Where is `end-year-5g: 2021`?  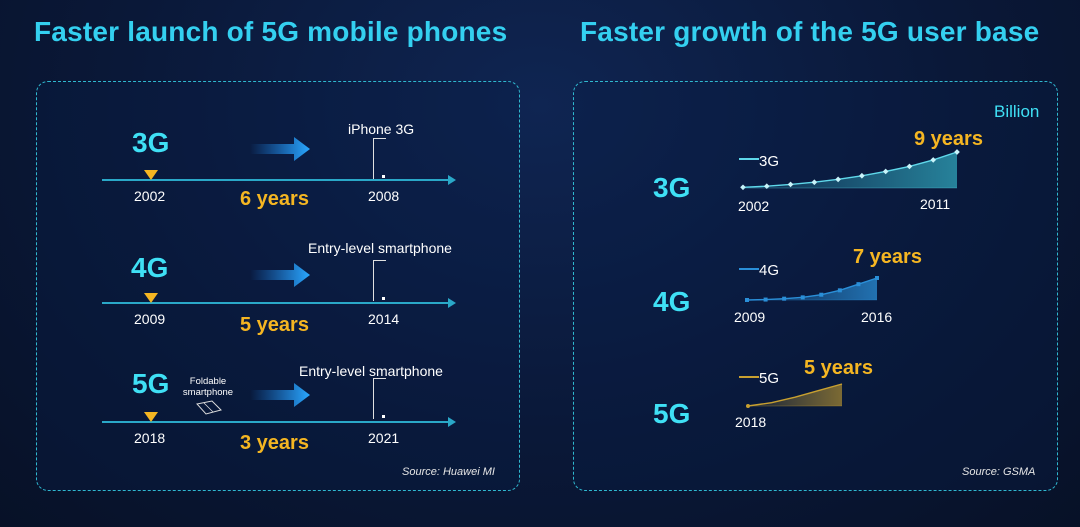 end-year-5g: 2021 is located at coordinates (384, 438).